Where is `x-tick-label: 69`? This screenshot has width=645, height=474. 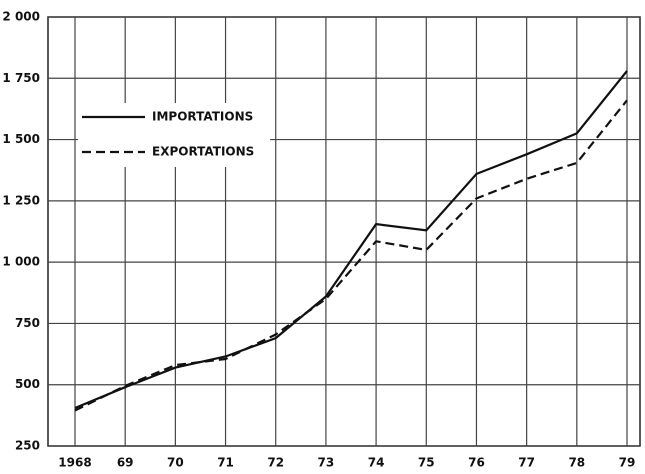
x-tick-label: 69 is located at coordinates (125, 463).